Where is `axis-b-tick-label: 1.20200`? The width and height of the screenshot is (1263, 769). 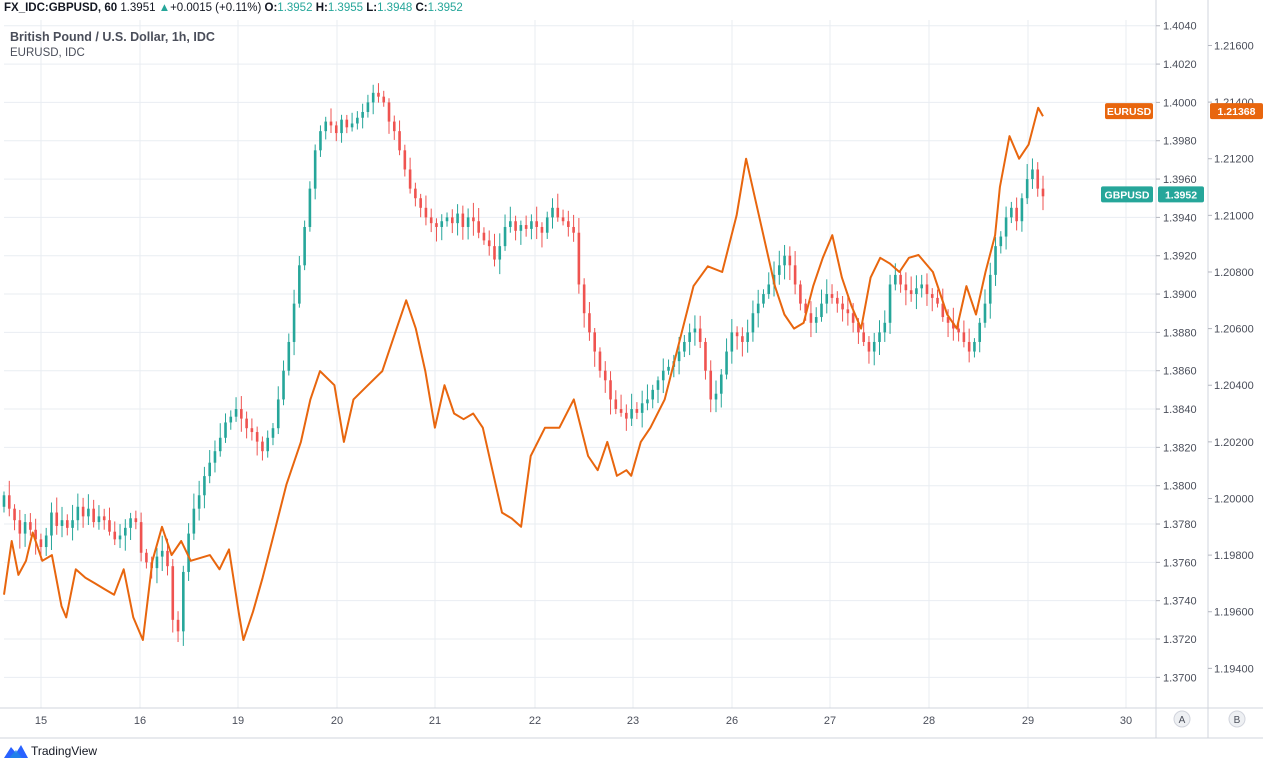 axis-b-tick-label: 1.20200 is located at coordinates (1234, 443).